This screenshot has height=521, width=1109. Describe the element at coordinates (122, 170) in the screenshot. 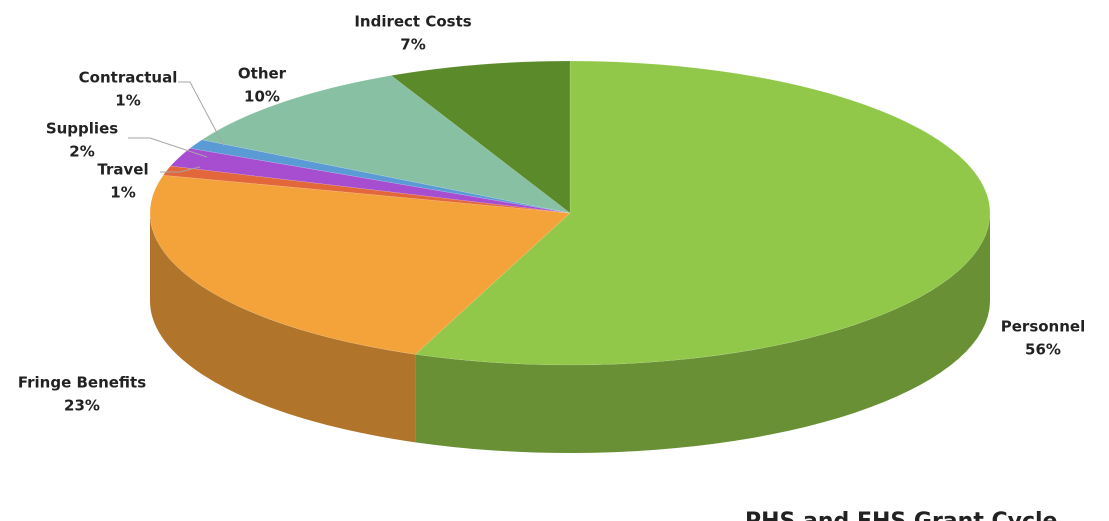

I see `slice-label: Travel` at that location.